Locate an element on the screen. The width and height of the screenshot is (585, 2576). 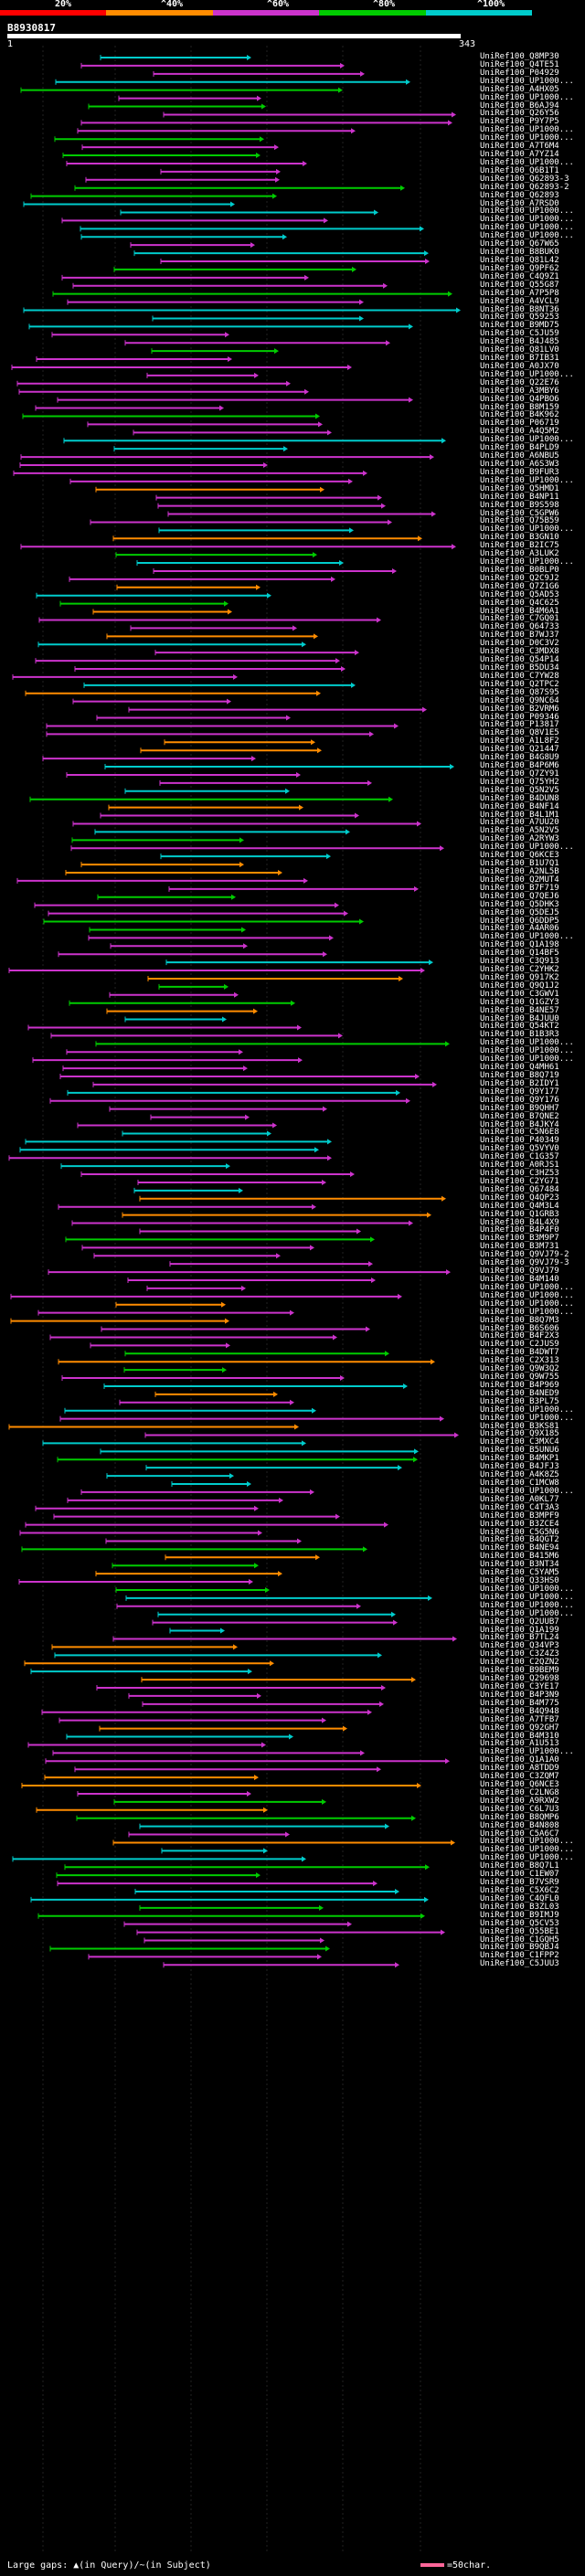
hit-label: UniRef100_Q81LV0 is located at coordinates (519, 350).